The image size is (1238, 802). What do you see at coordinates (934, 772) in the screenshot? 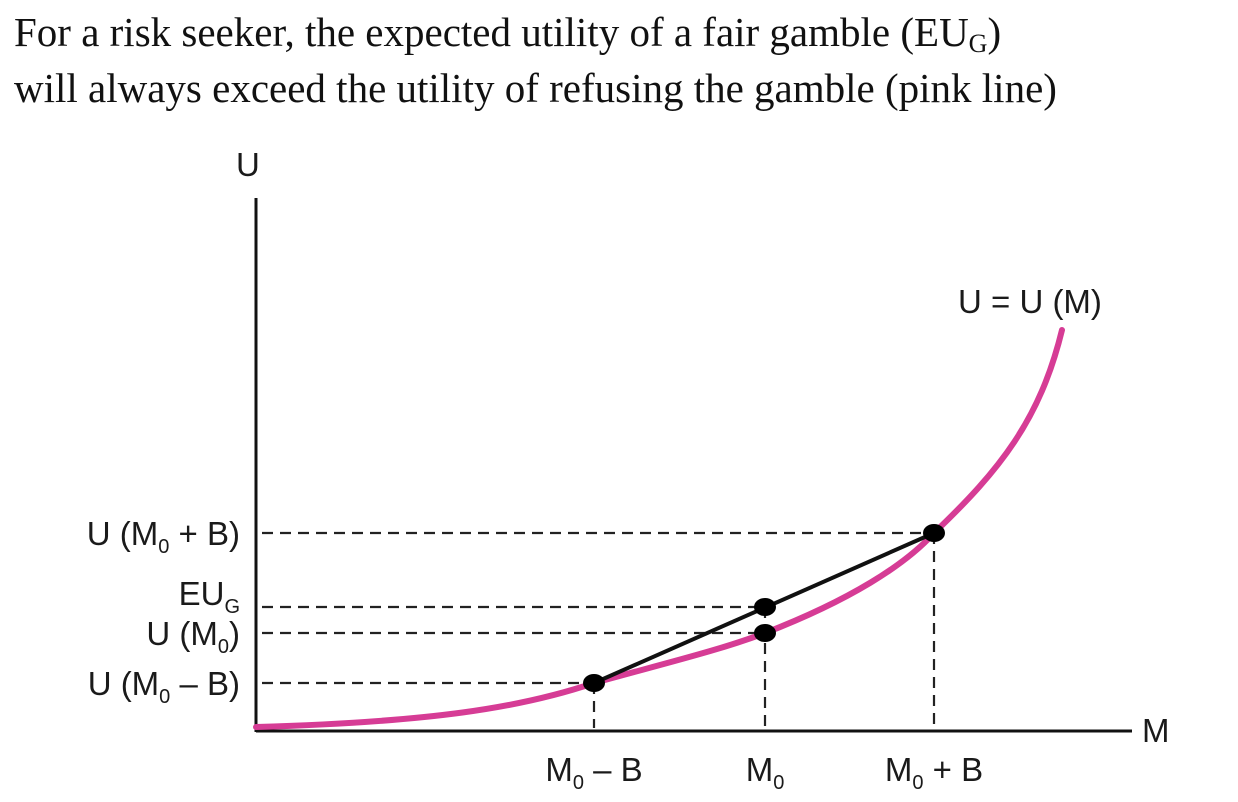
I see `x-label-high: M0 + B` at bounding box center [934, 772].